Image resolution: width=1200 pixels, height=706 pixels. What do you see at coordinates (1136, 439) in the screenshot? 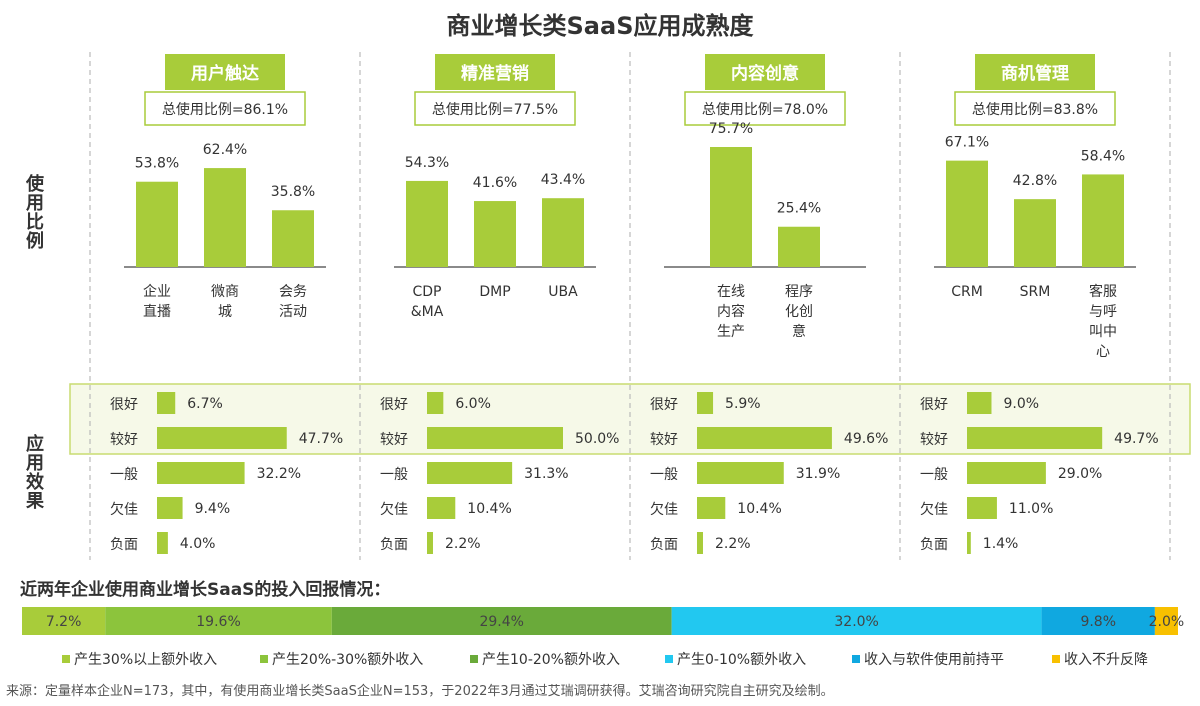
I see `effect-value-label-3-1: 49.7%` at bounding box center [1136, 439].